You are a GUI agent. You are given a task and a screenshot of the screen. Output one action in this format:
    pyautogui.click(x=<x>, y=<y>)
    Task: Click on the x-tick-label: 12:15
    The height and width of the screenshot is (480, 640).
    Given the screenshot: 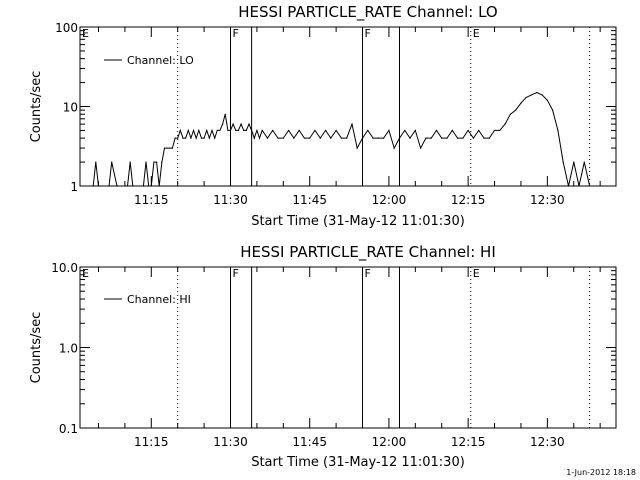 What is the action you would take?
    pyautogui.click(x=468, y=442)
    